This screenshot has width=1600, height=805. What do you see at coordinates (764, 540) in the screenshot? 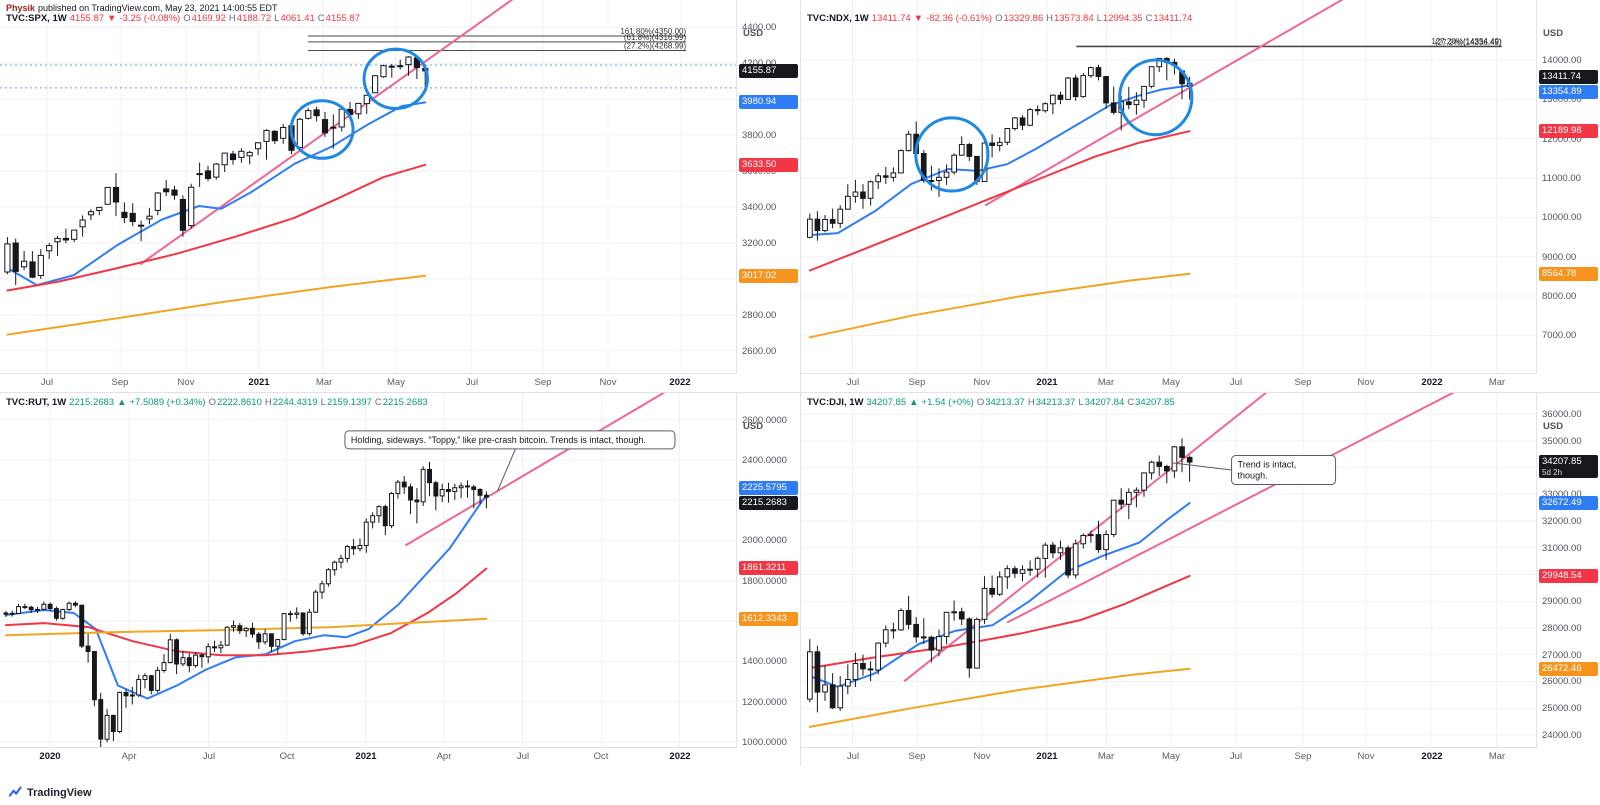
I see `price-tick: 2000.0000` at bounding box center [764, 540].